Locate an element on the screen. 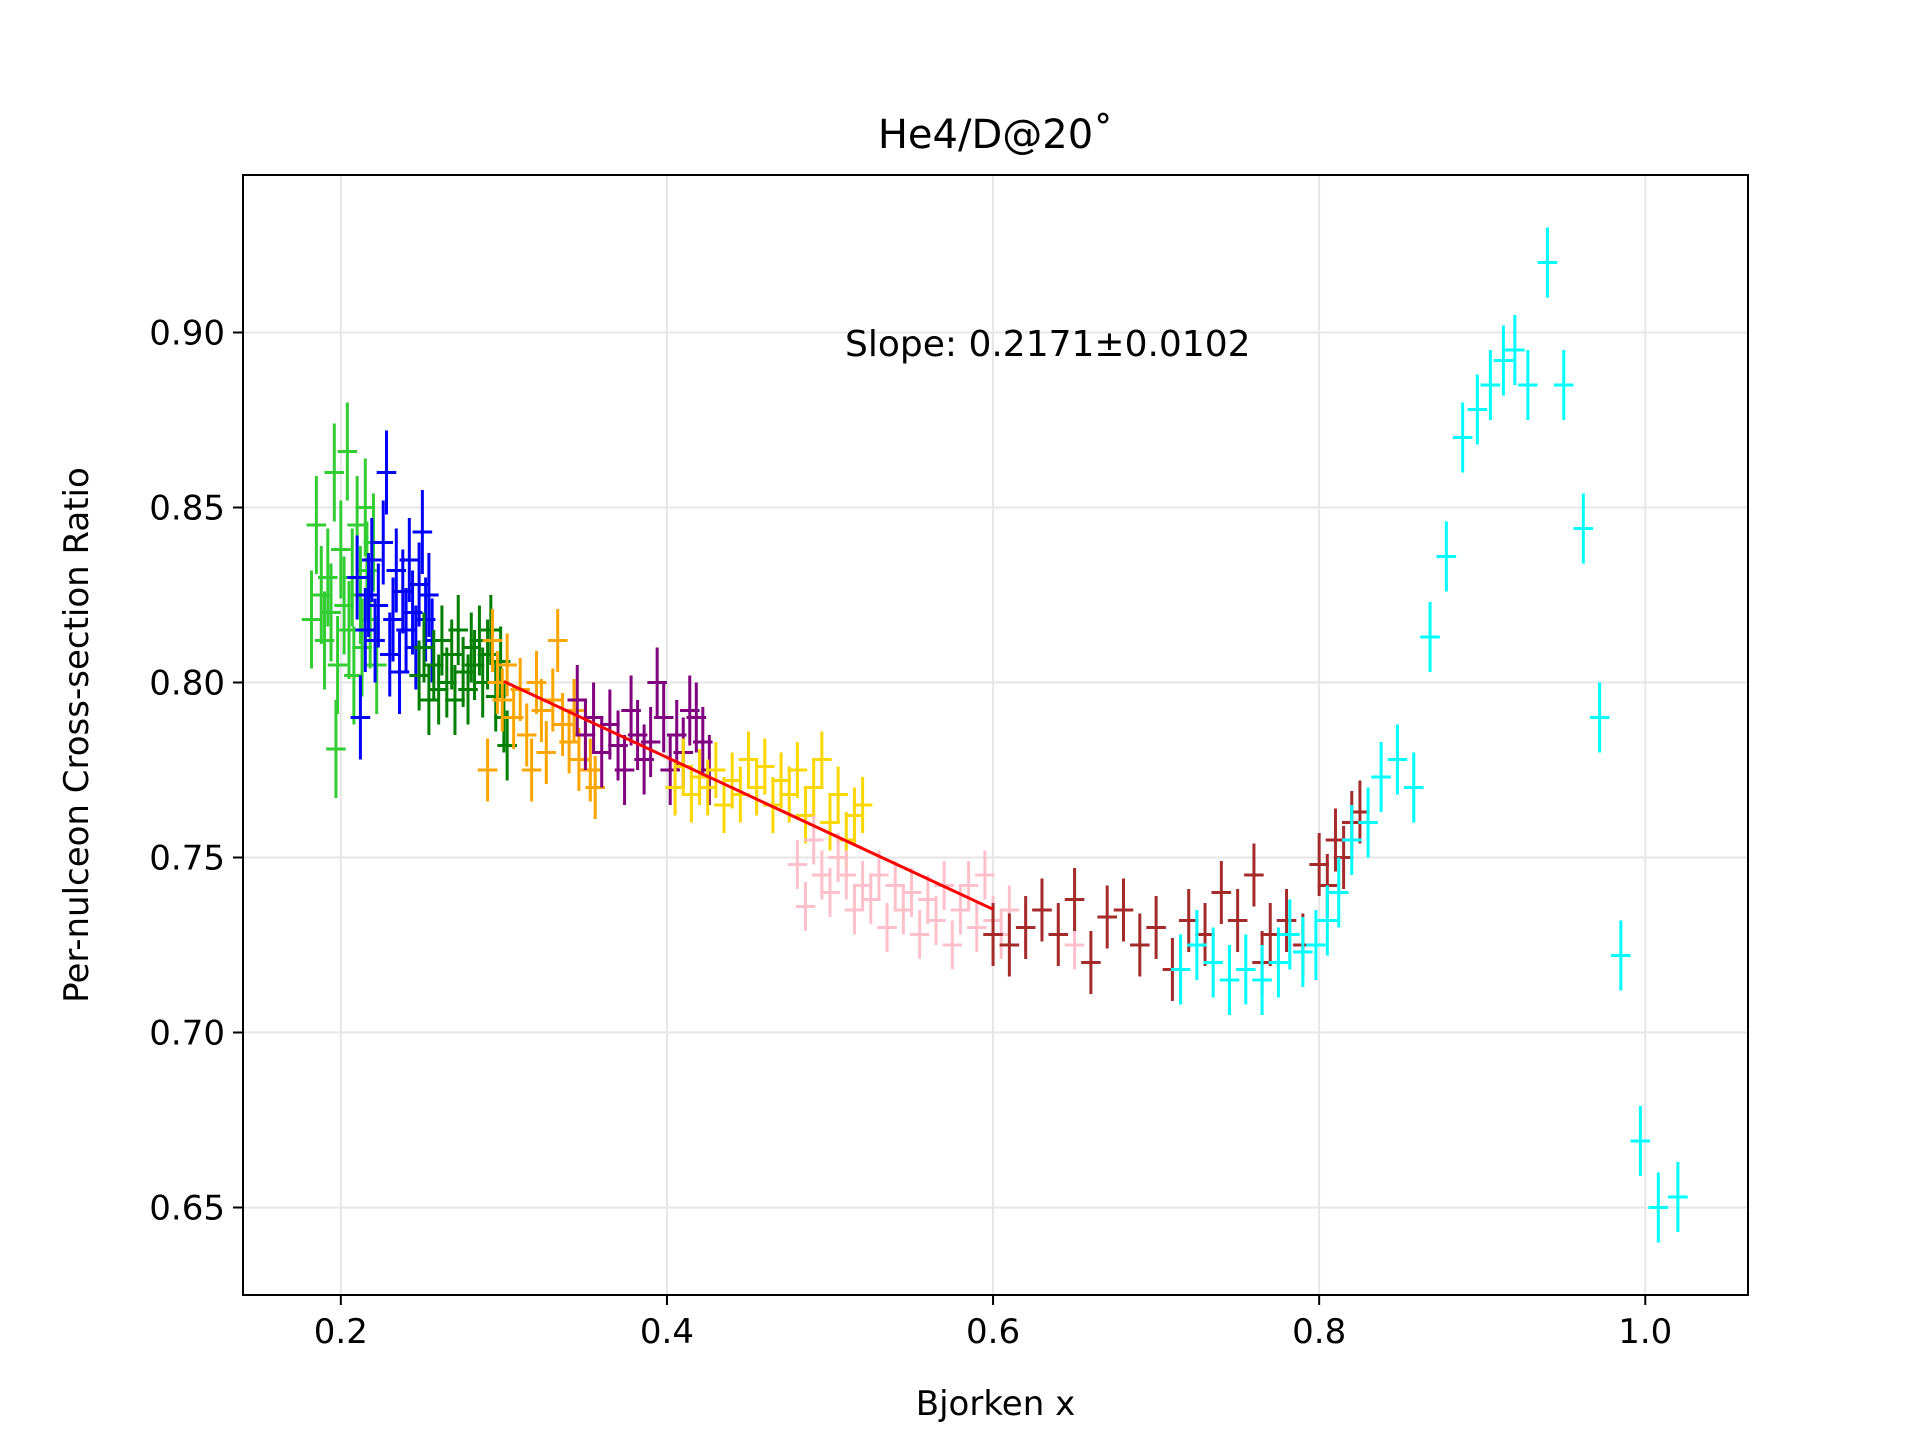 The image size is (1920, 1440). x-axis: 0.2 0.4 0.6 0.8 1.0 is located at coordinates (993, 1323).